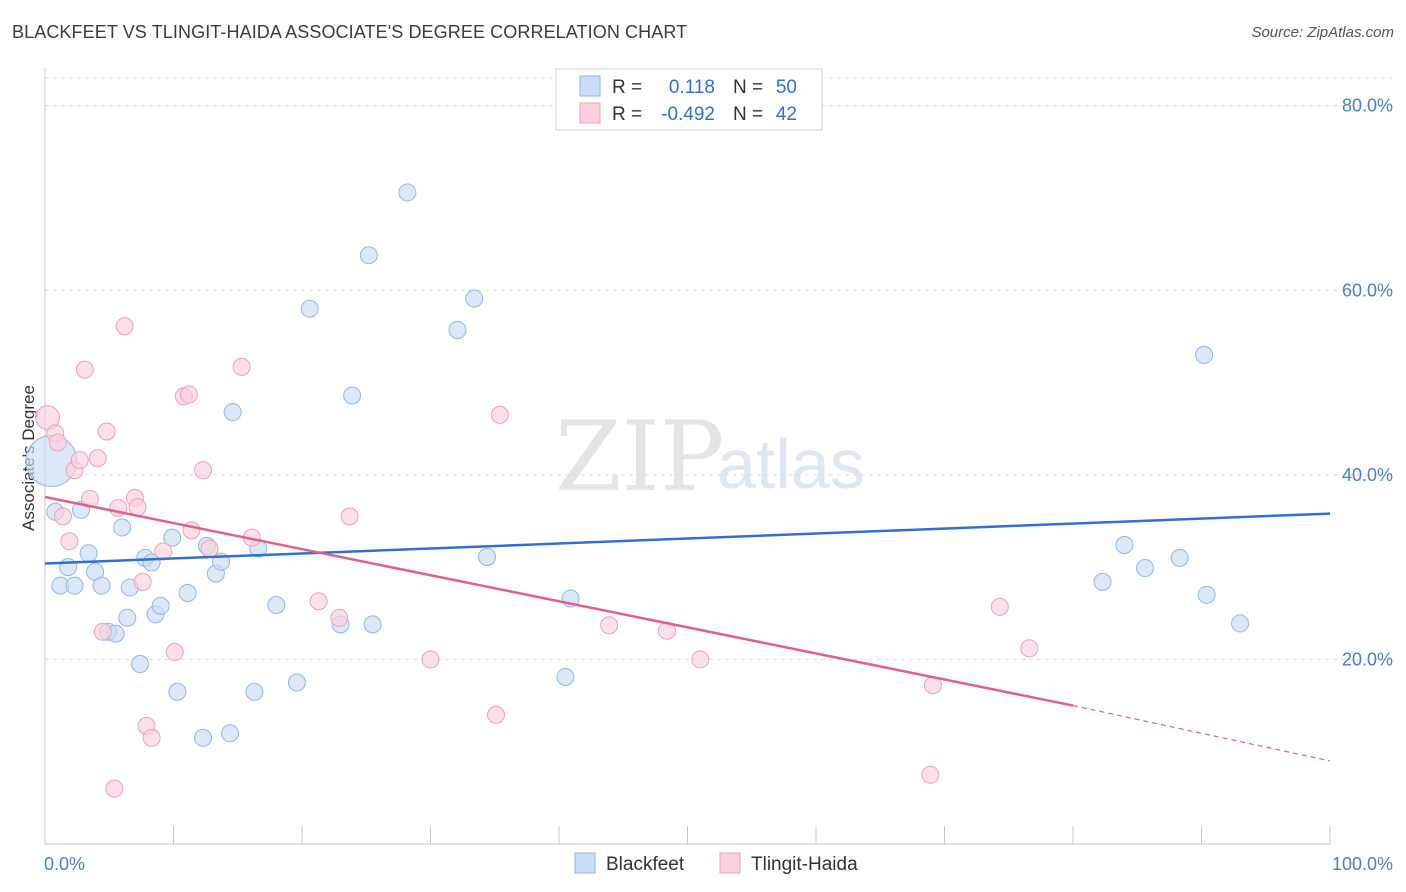  What do you see at coordinates (1367, 290) in the screenshot?
I see `y-tick-label: 60.0%` at bounding box center [1367, 290].